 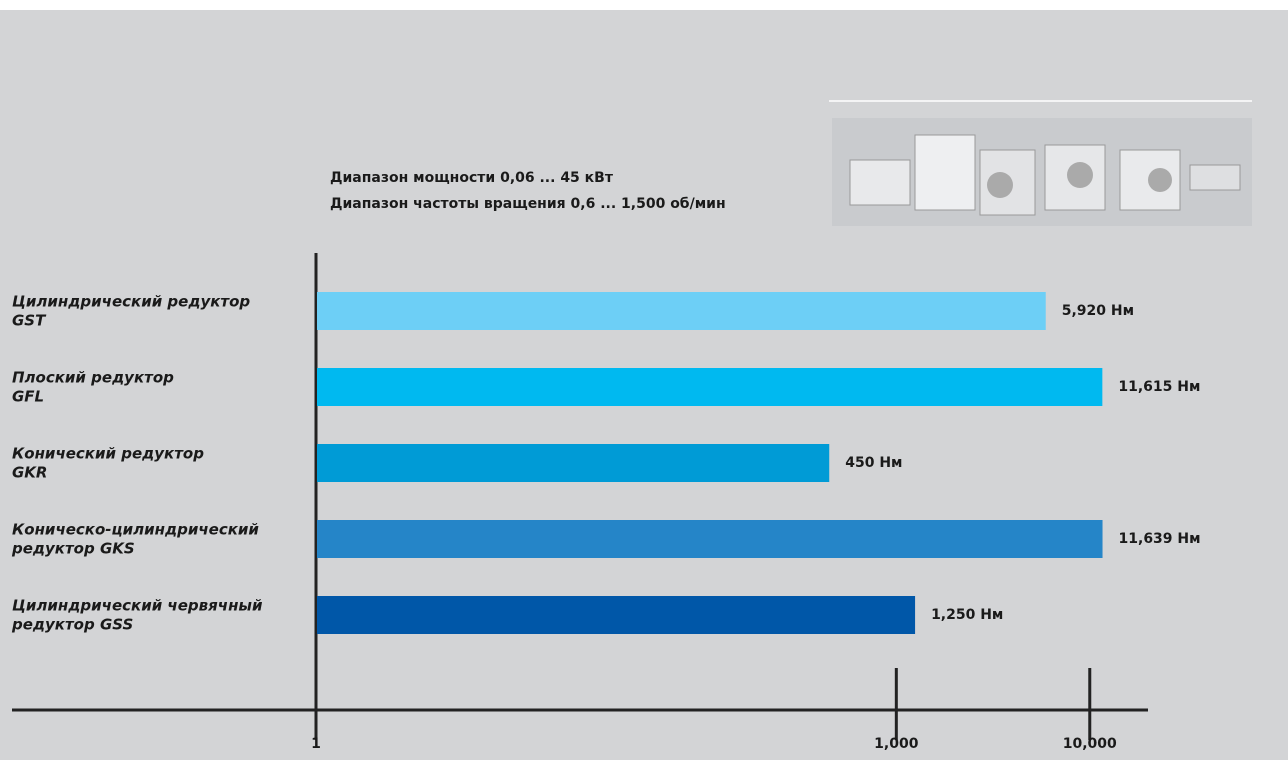 What do you see at coordinates (30, 473) in the screenshot?
I see `y-tick-label: GKR` at bounding box center [30, 473].